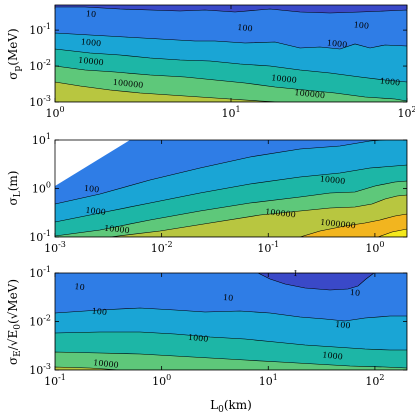 The width and height of the screenshot is (415, 414). What do you see at coordinates (14, 188) in the screenshot?
I see `panel-2-y-axis-label: σL(m)` at bounding box center [14, 188].